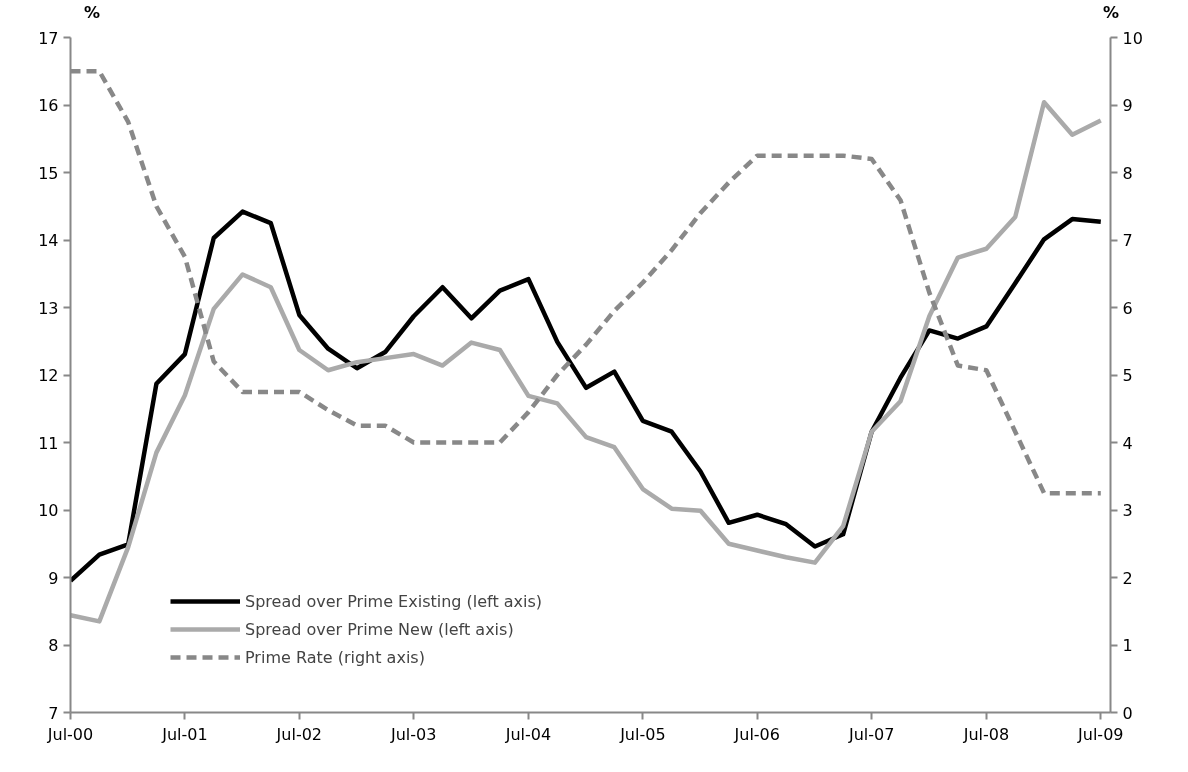 The height and width of the screenshot is (772, 1188). Describe the element at coordinates (1127, 578) in the screenshot. I see `y2-tick-label: 2` at that location.